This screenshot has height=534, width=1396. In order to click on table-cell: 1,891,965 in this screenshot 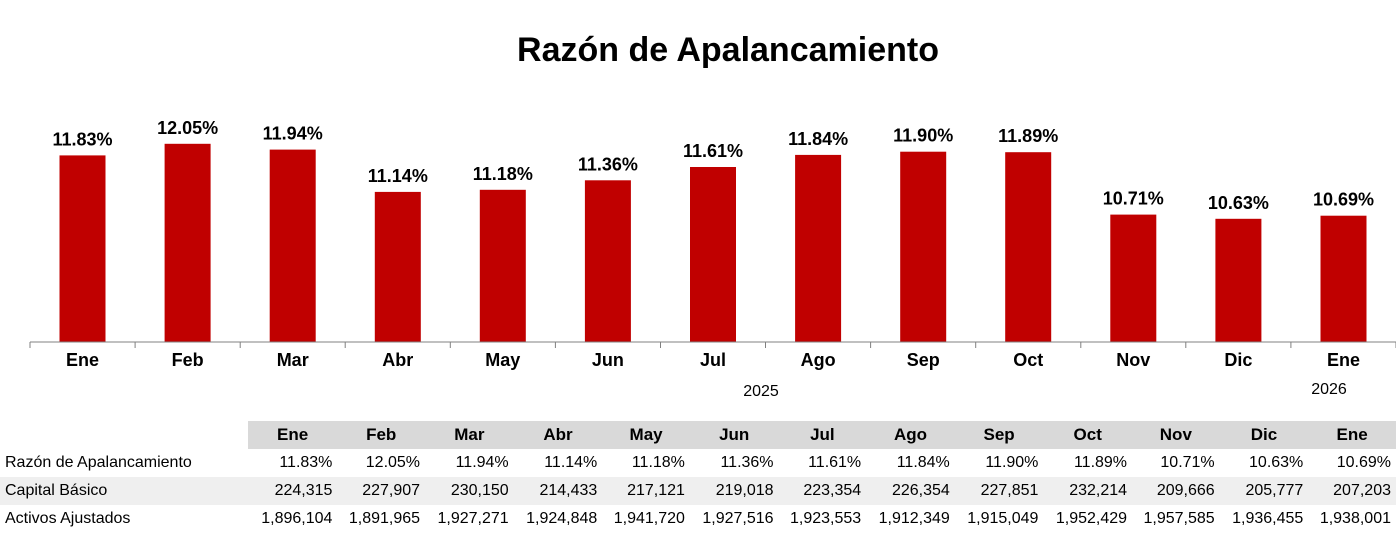, I will do `click(384, 518)`.